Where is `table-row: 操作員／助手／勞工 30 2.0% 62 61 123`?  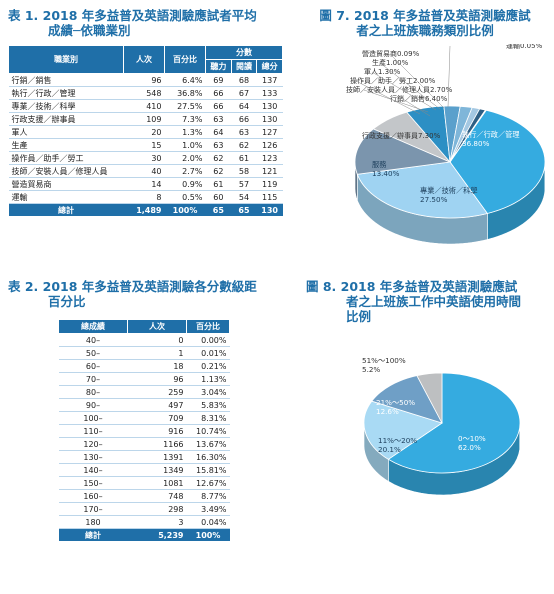
table-row: 操作員／助手／勞工 30 2.0% 62 61 123 is located at coordinates (145, 158).